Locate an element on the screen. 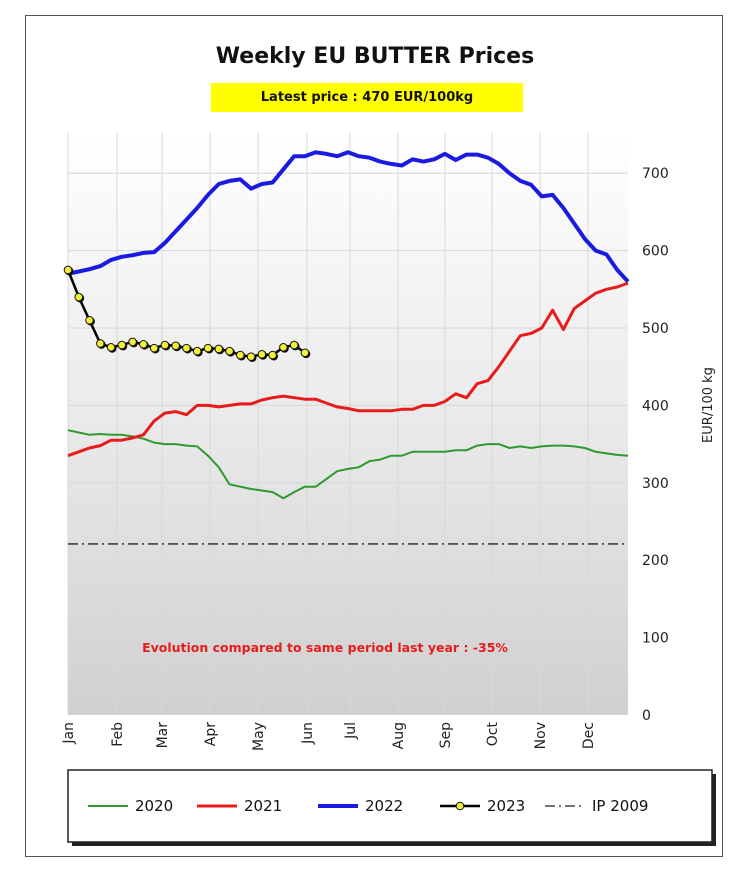 The image size is (750, 878). legend-label-2020: 2020 is located at coordinates (154, 806).